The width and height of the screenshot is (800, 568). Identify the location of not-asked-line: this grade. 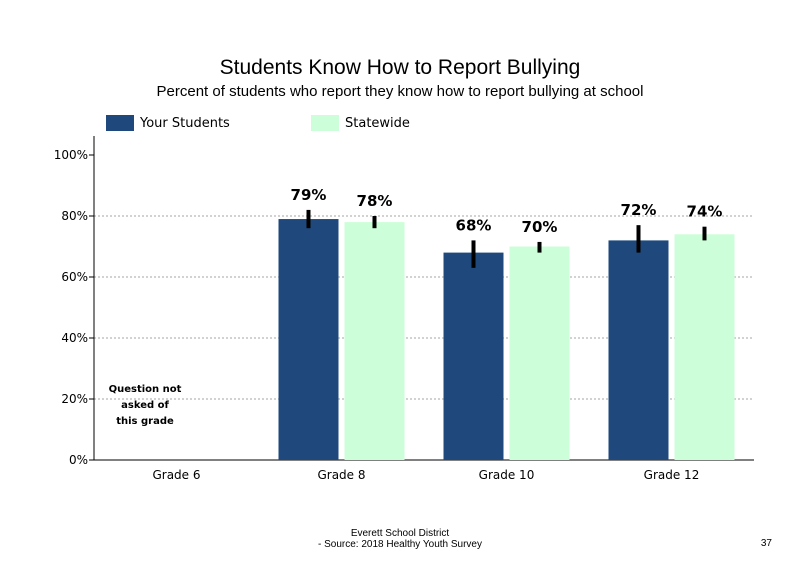
(145, 421).